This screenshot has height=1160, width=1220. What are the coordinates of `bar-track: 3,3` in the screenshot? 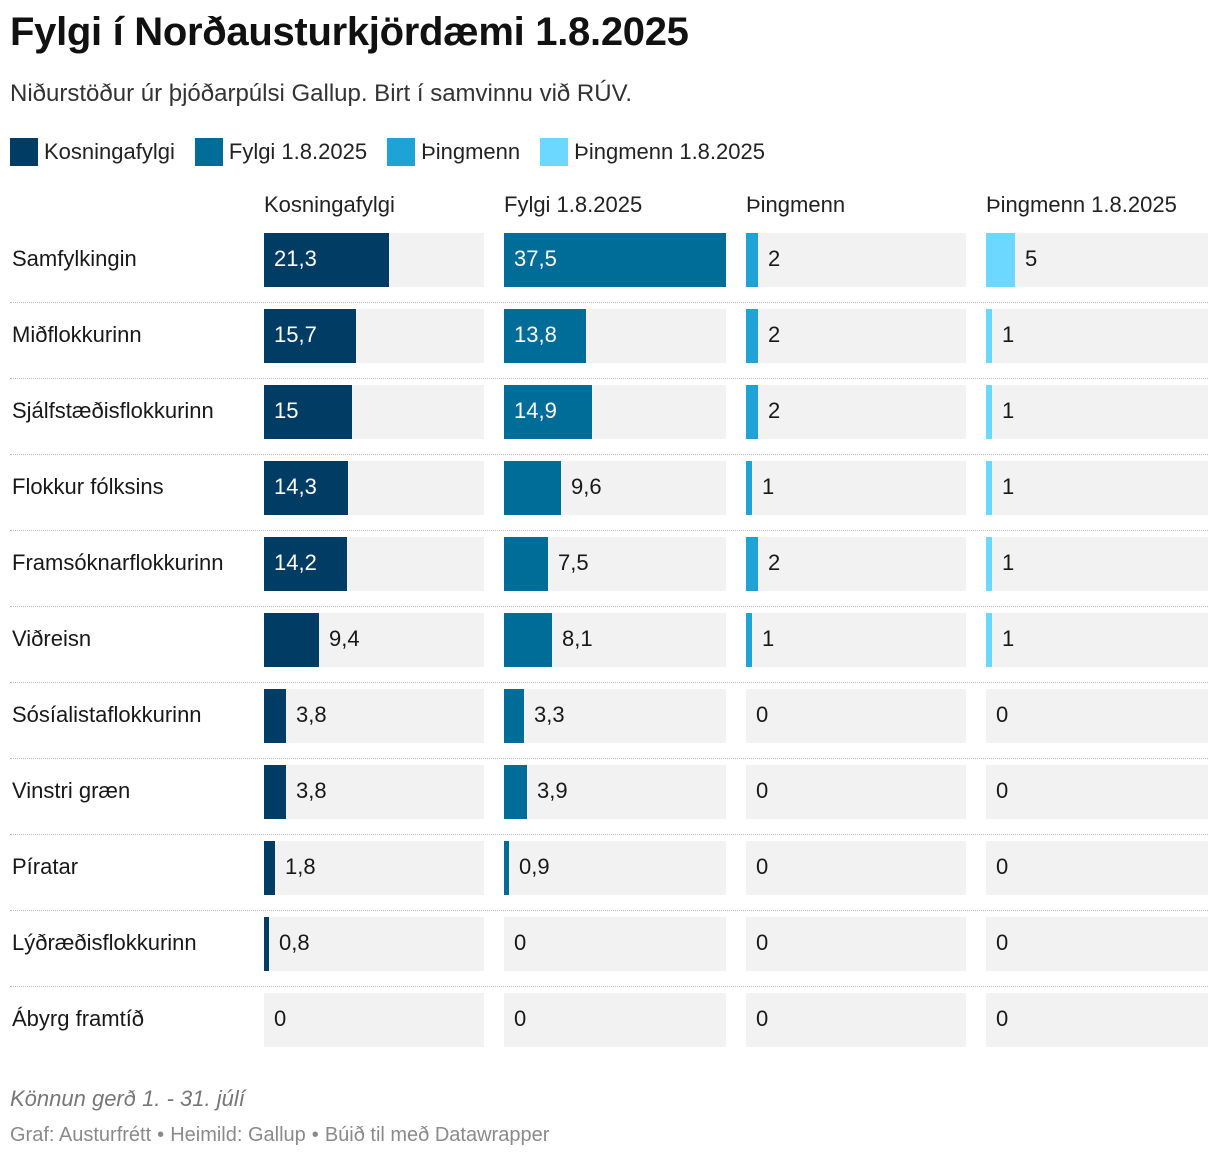 It's located at (615, 716).